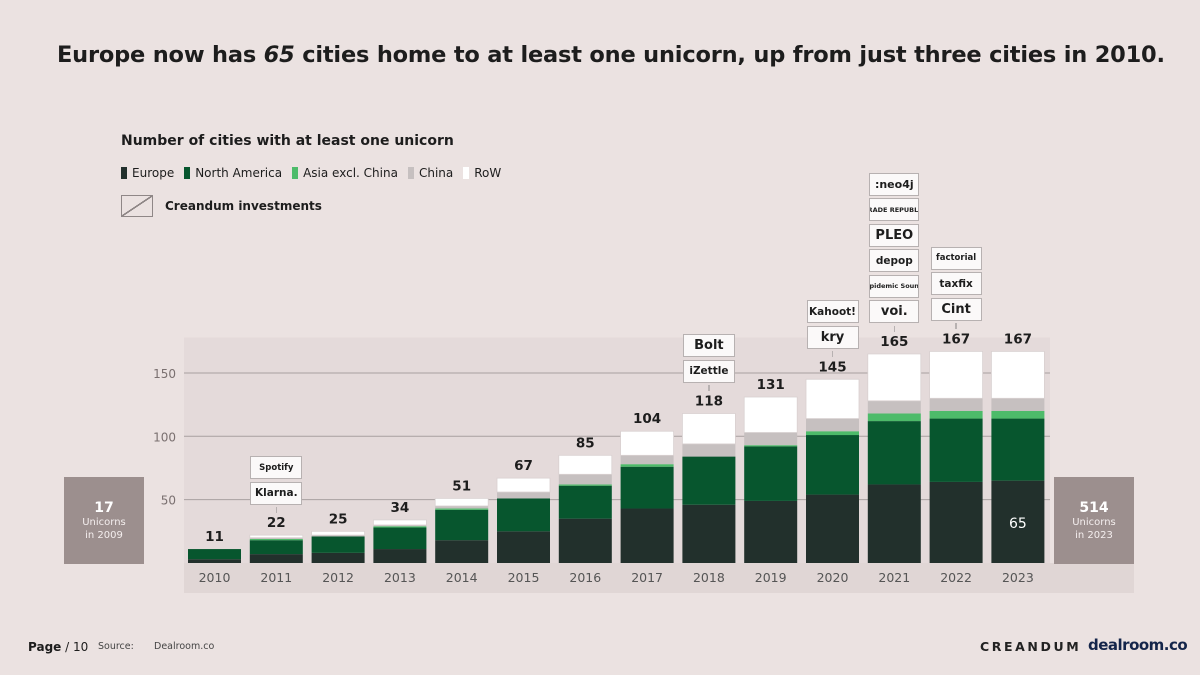 The width and height of the screenshot is (1200, 675). I want to click on portfolio-logo-klarna: Klarna., so click(276, 493).